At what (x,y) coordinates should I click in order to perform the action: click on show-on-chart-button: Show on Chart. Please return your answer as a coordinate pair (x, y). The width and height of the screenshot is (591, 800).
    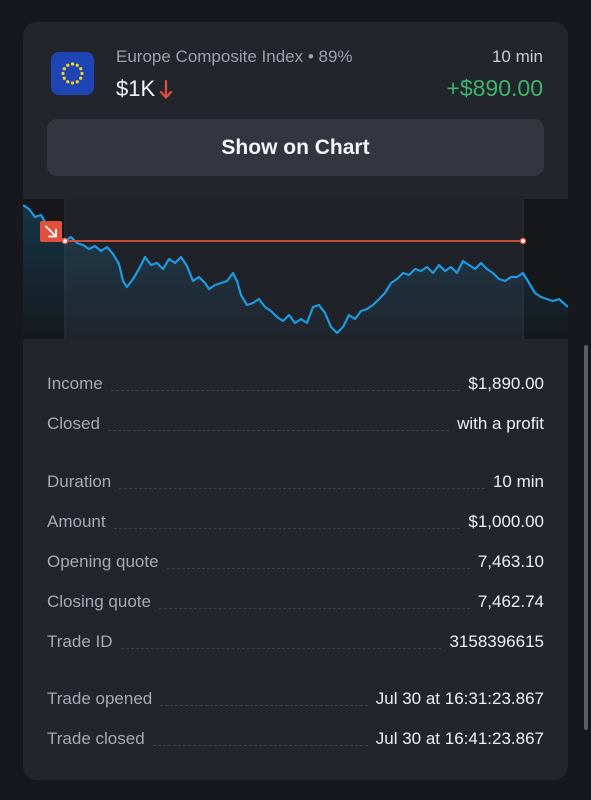
    Looking at the image, I should click on (295, 147).